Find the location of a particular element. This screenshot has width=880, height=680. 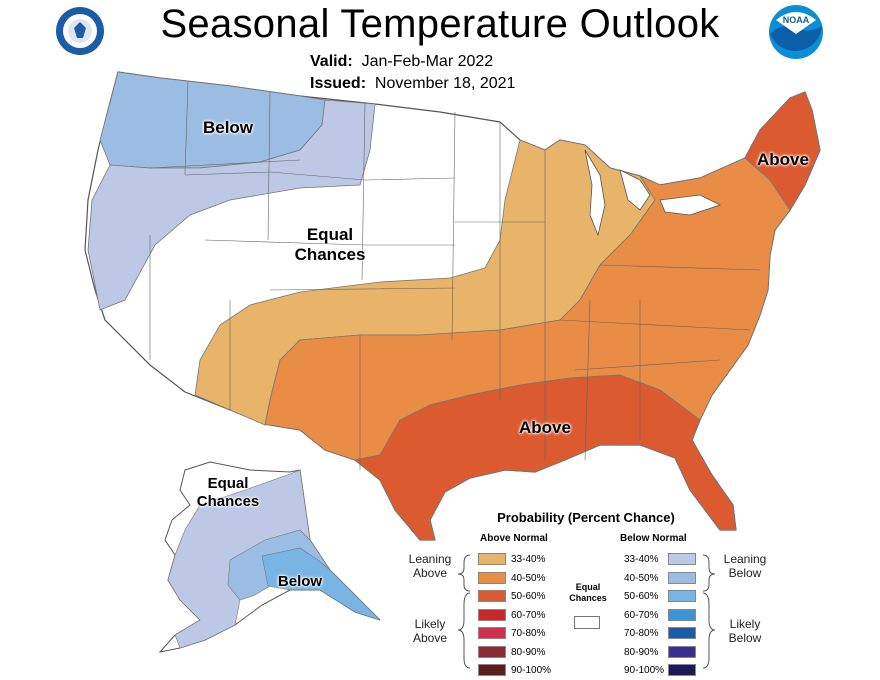

legend-likely-below-2: Below is located at coordinates (745, 638).